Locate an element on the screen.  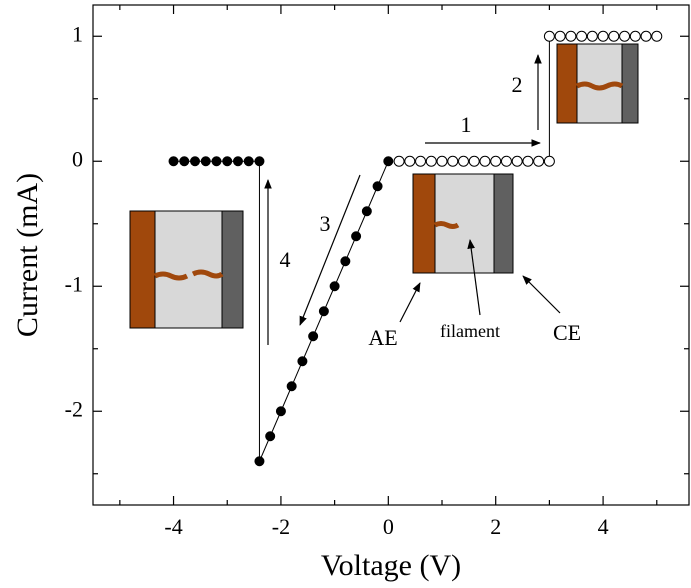
y-tick-label: -2 is located at coordinates (74, 408).